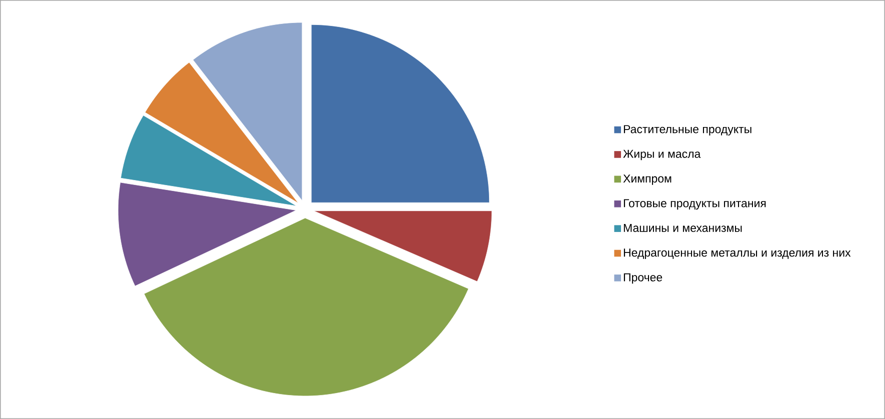 This screenshot has height=419, width=885. What do you see at coordinates (688, 130) in the screenshot?
I see `legend-label: Растительные продукты` at bounding box center [688, 130].